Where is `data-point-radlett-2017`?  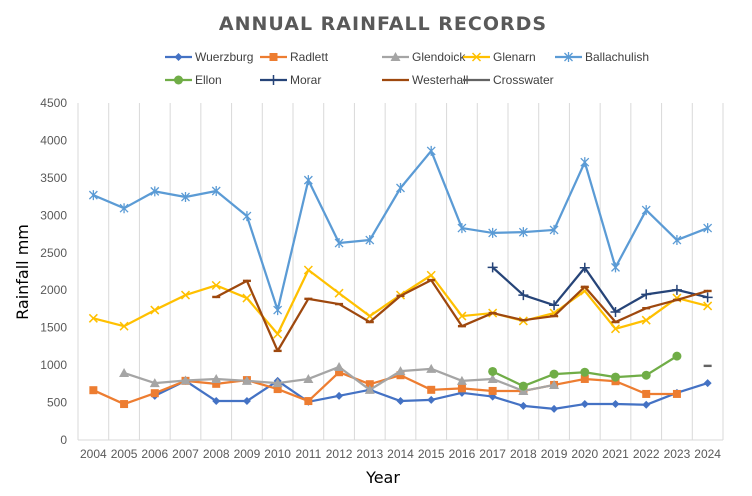 data-point-radlett-2017 is located at coordinates (492, 390).